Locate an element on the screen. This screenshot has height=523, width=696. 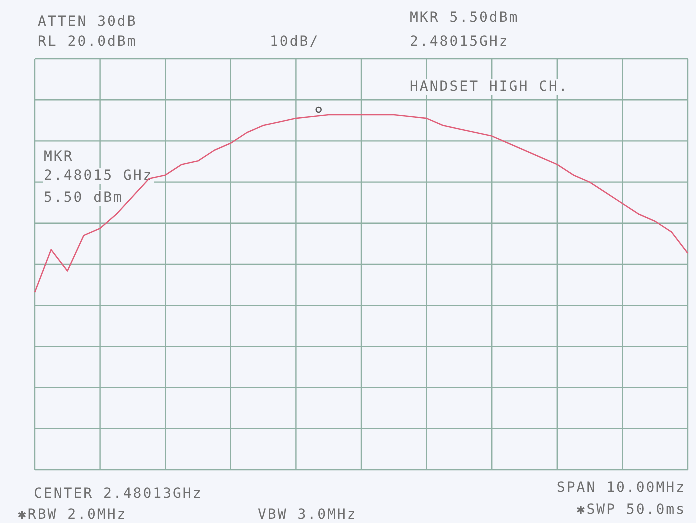
text: VBW 3.0MHz is located at coordinates (308, 515).